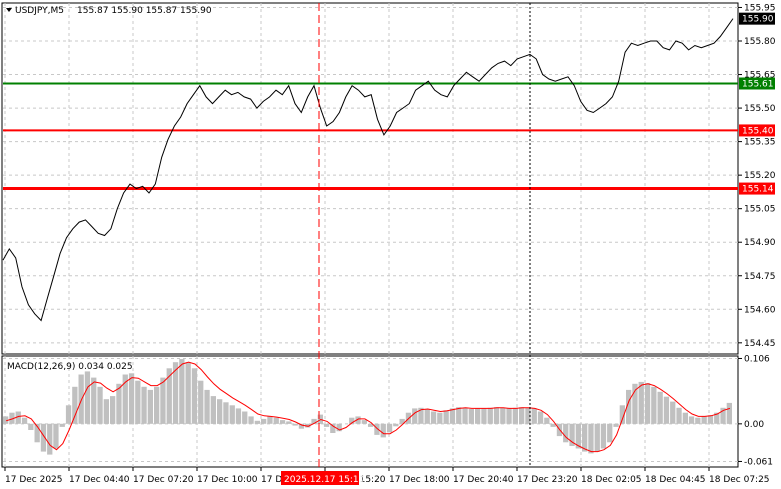 This screenshot has height=489, width=781. I want to click on price-tick-label: 155.65, so click(760, 76).